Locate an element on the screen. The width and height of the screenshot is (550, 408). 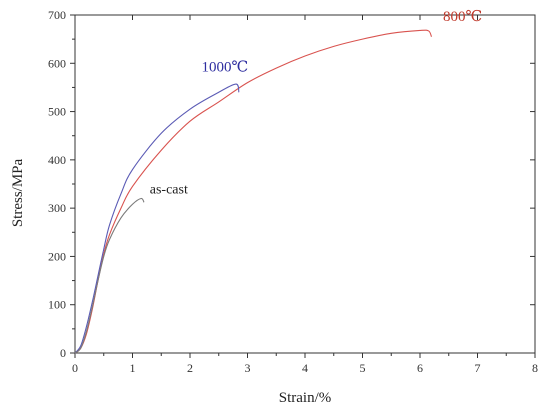
y-tick-label: 300 is located at coordinates (57, 208).